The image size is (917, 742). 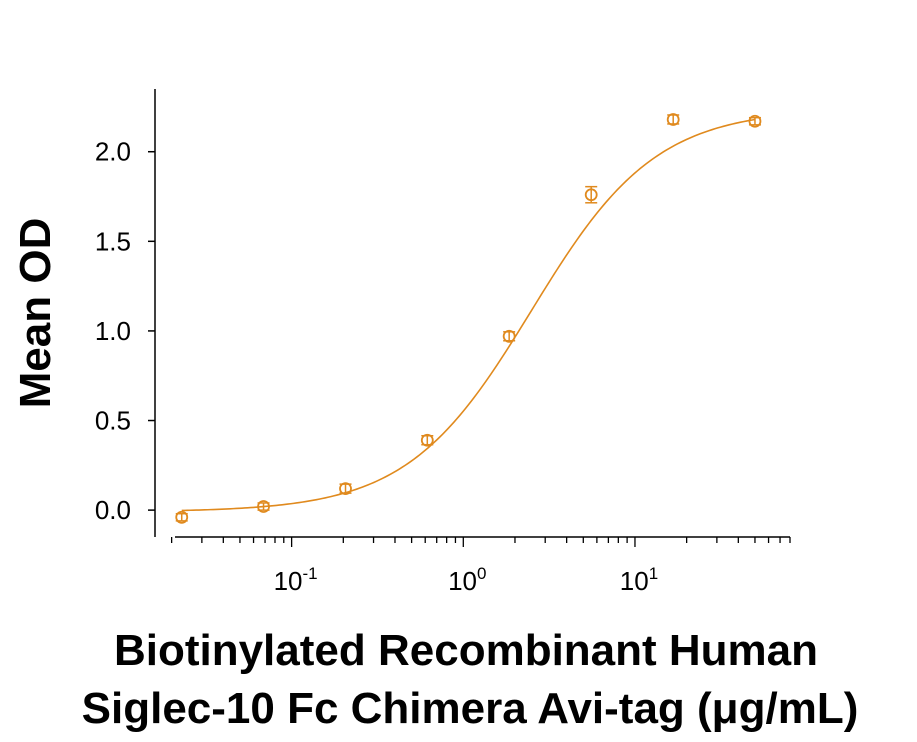 I want to click on y-tick-label: 1.0, so click(x=113, y=331).